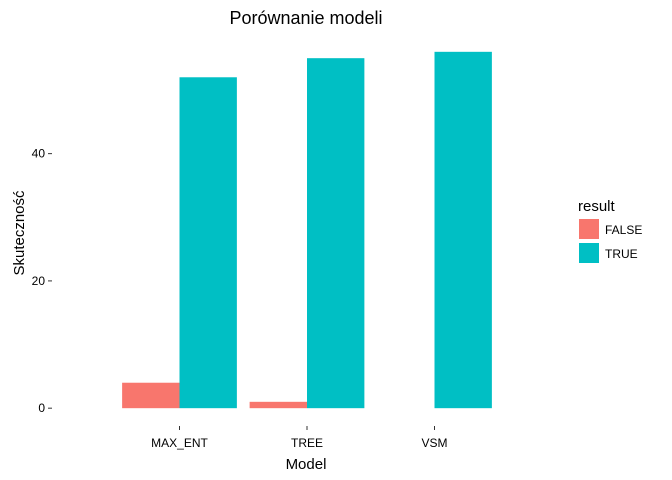  I want to click on x-tick-label: VSM, so click(434, 443).